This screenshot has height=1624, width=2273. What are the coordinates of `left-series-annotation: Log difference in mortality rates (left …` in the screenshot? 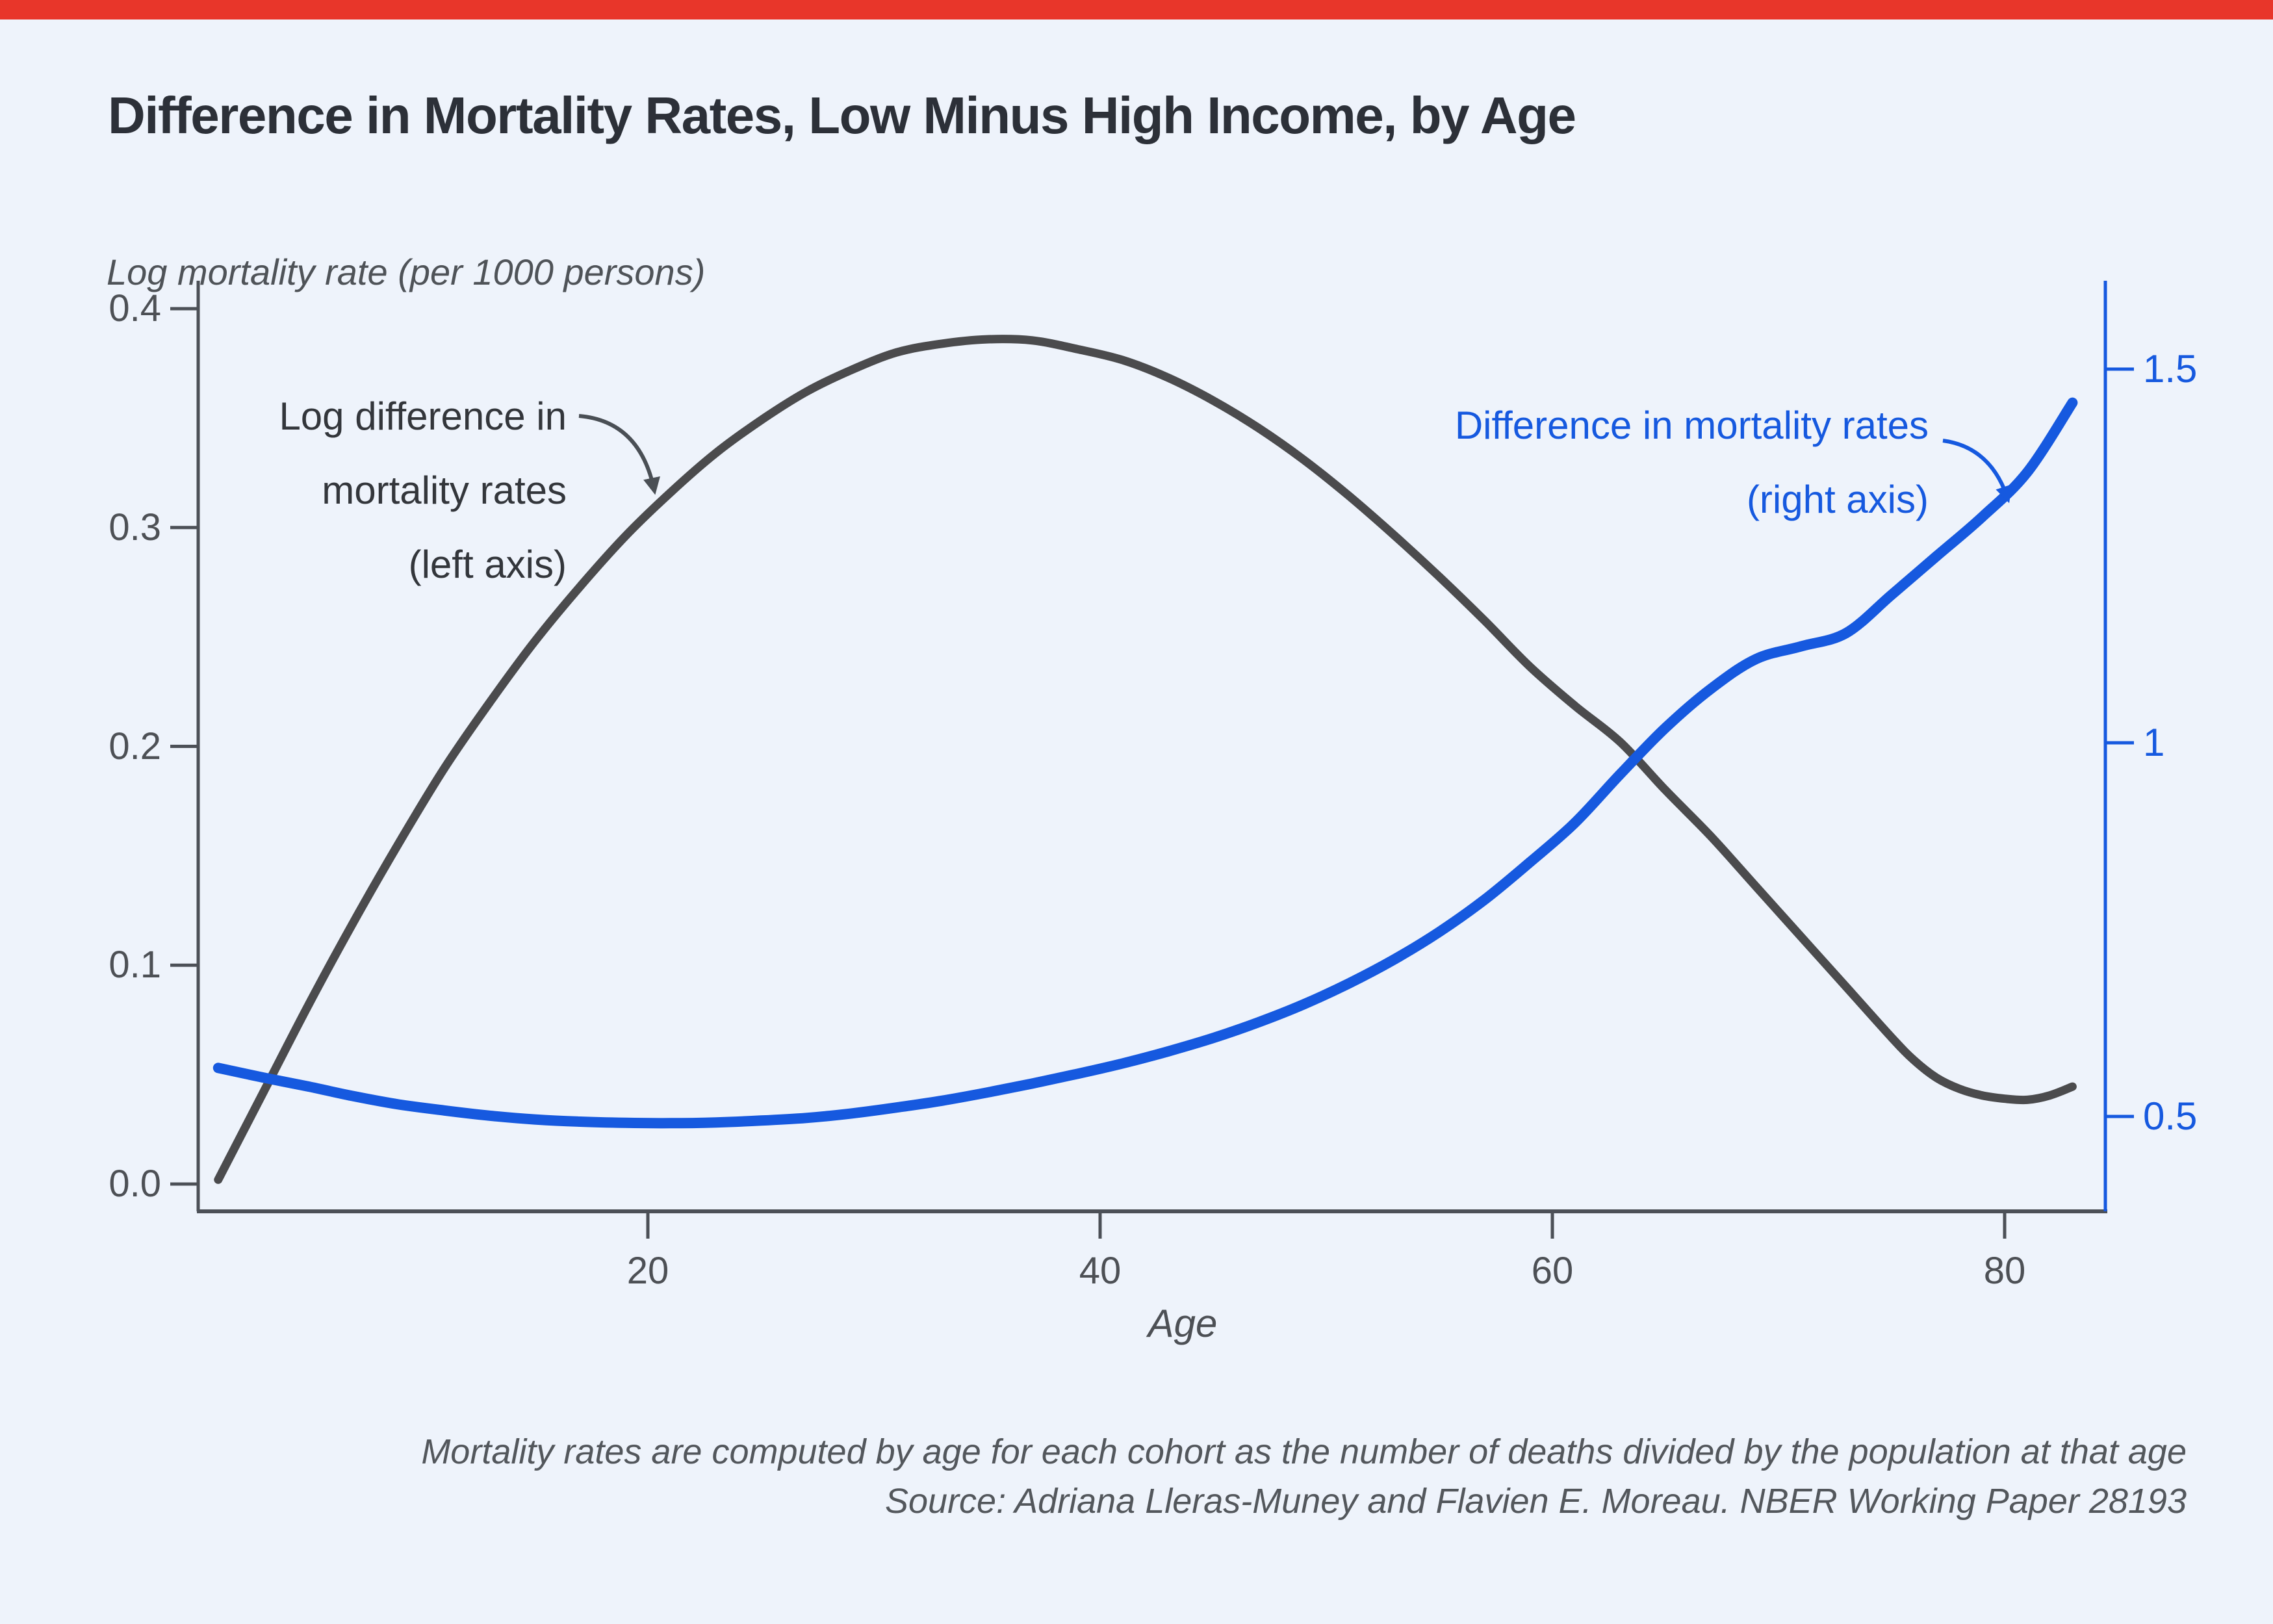 It's located at (388, 491).